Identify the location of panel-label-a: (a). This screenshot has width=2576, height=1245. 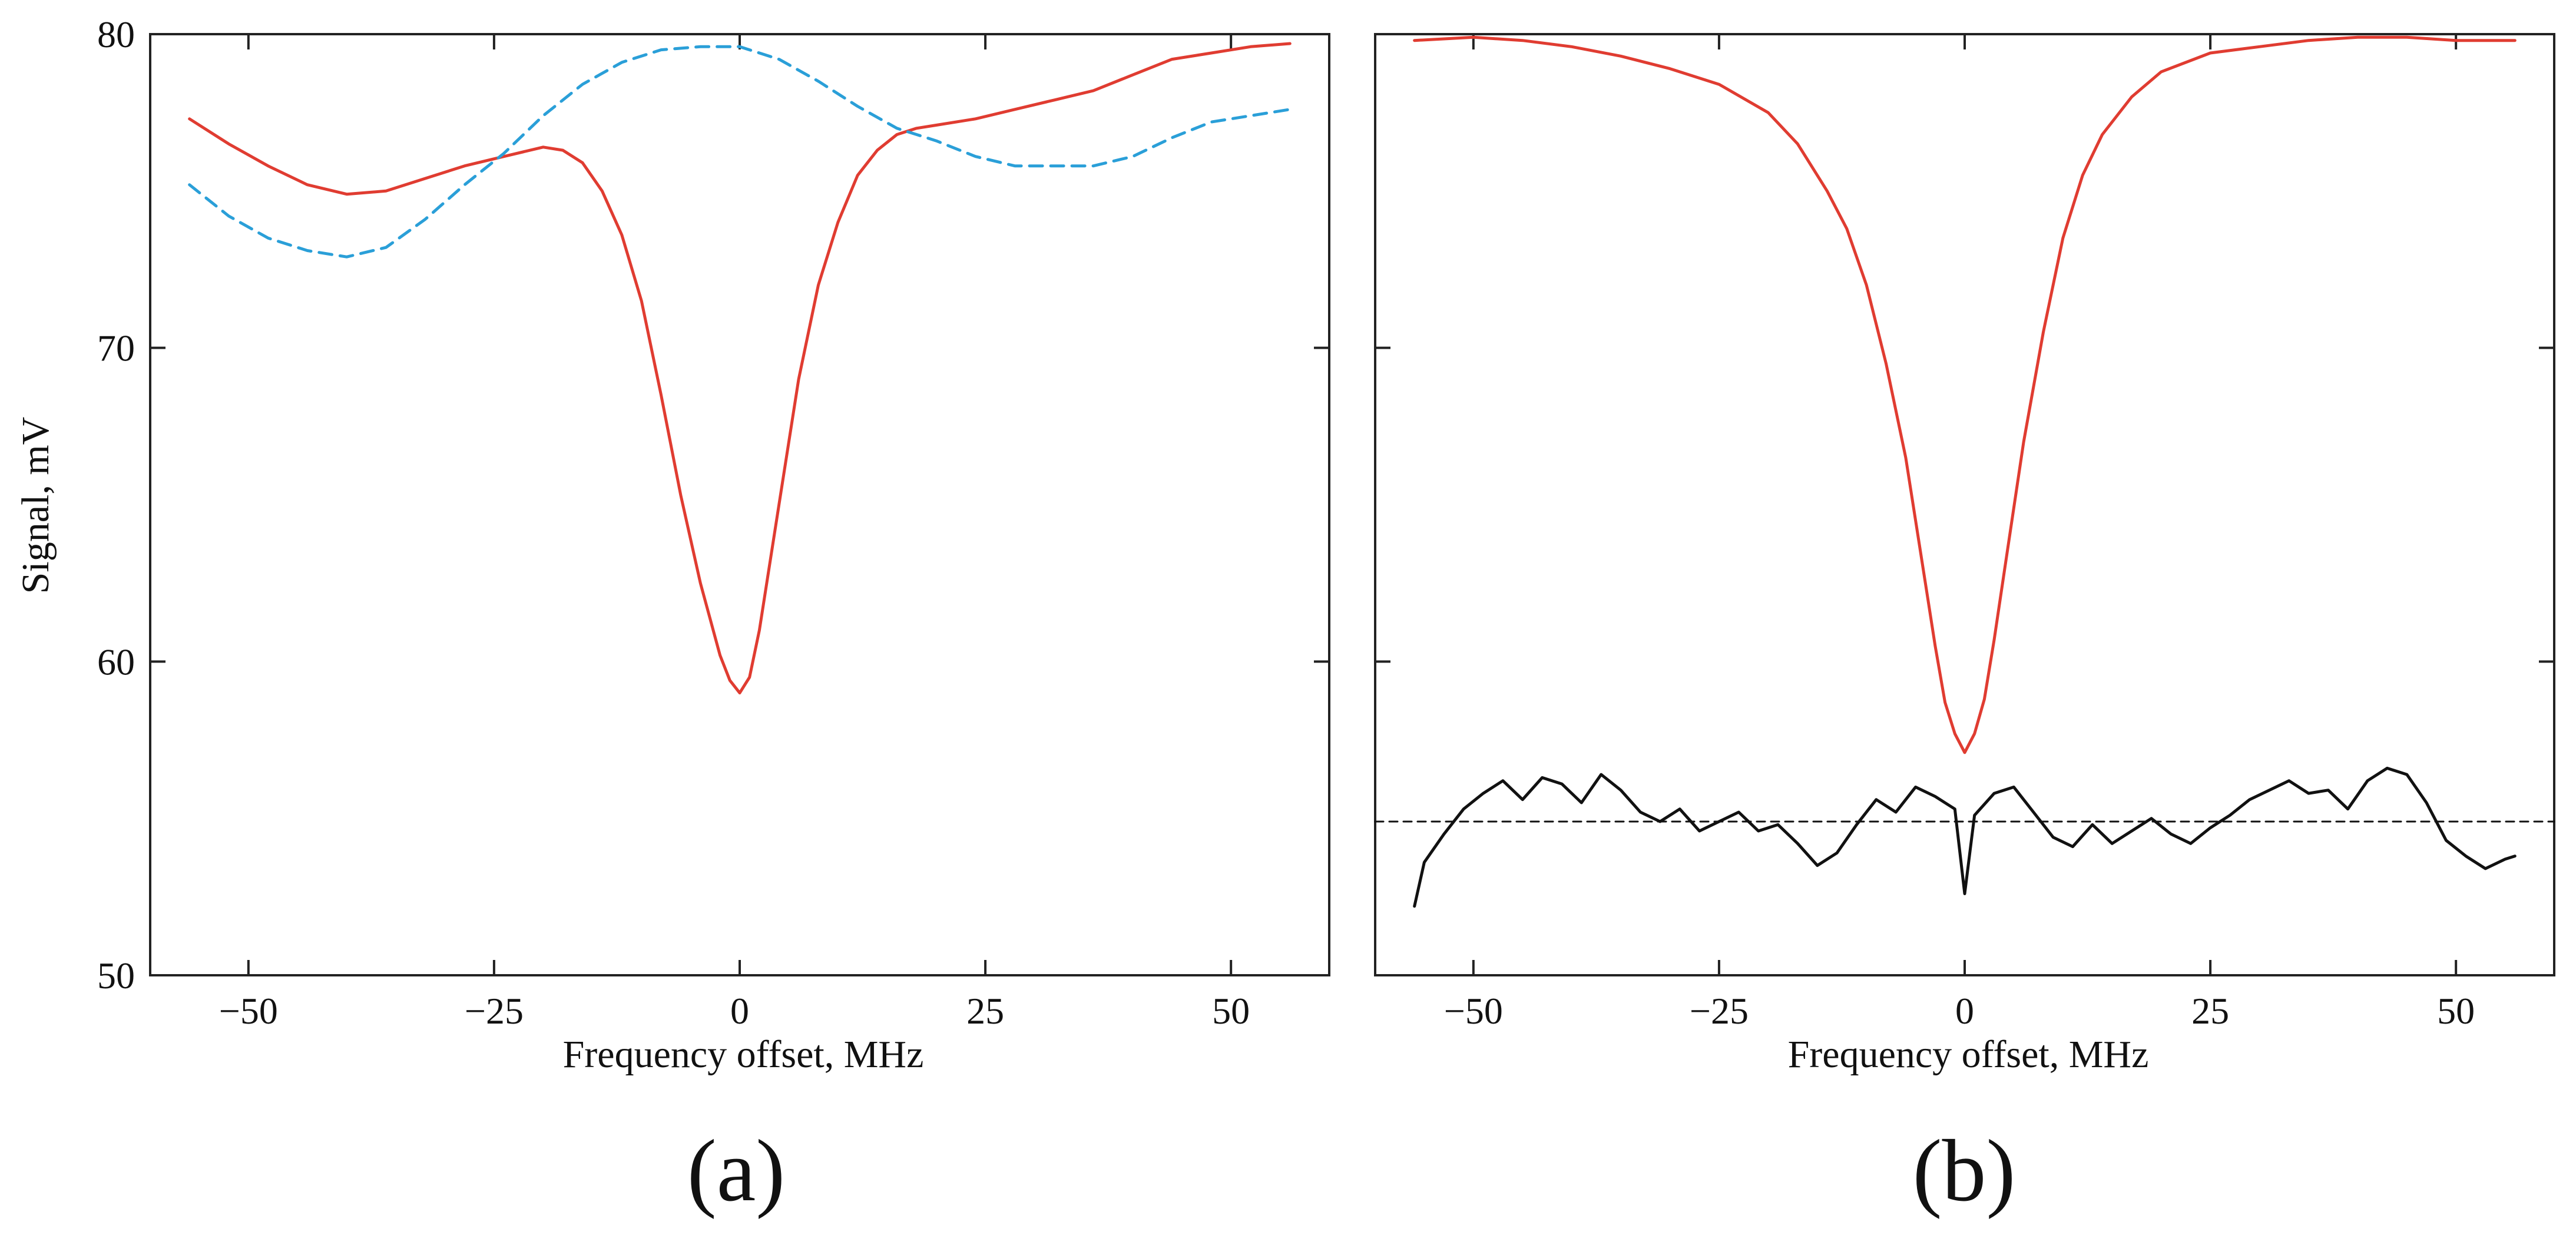
(736, 1171).